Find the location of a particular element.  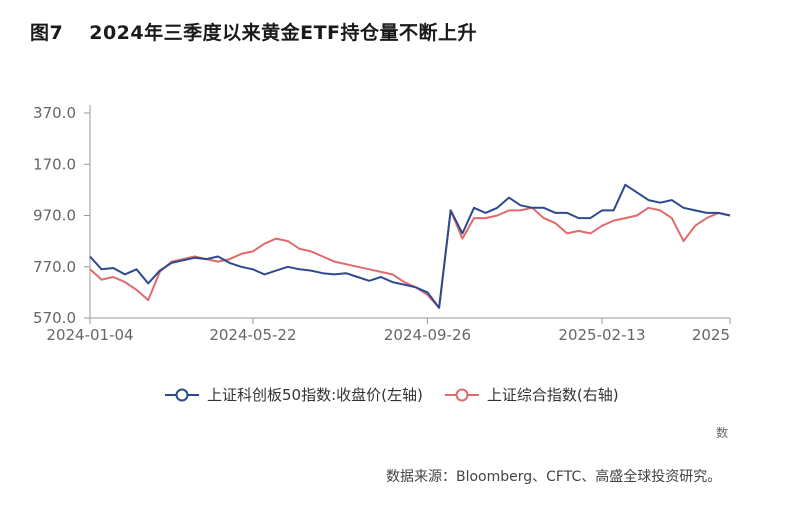

figure-title: 图7 2024年三季度以来黄金ETF持仓量不断上升 is located at coordinates (253, 31).